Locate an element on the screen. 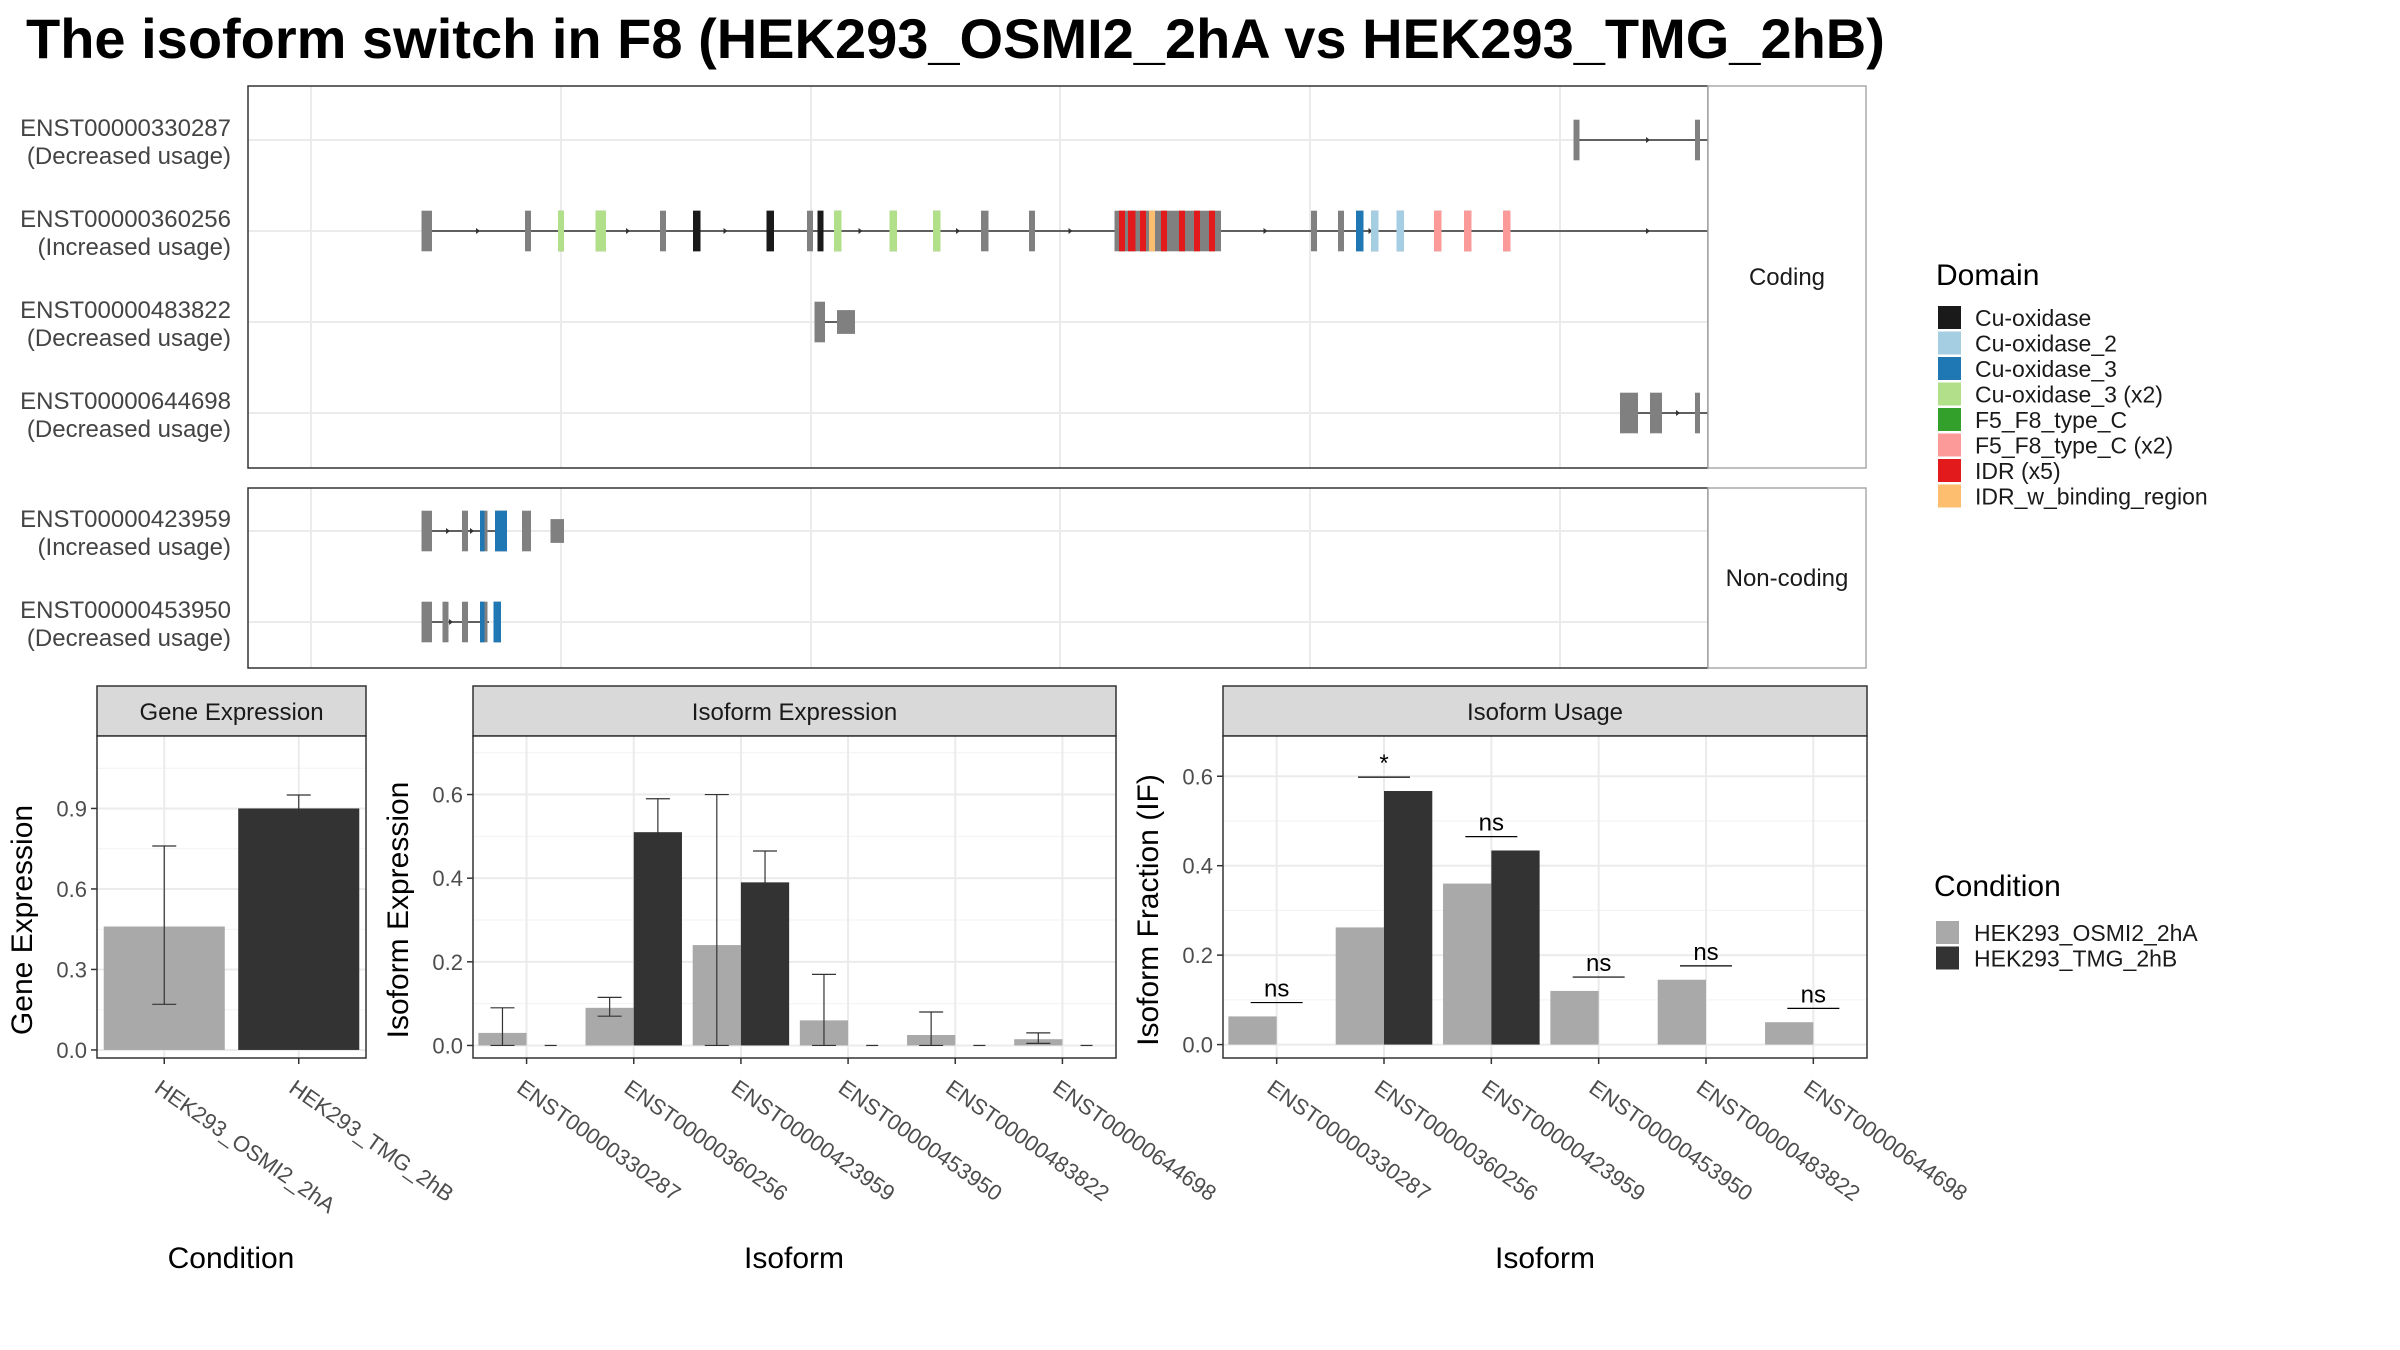 The width and height of the screenshot is (2400, 1350). condition-legend-label: HEK293_OSMI2_2hA is located at coordinates (2086, 933).